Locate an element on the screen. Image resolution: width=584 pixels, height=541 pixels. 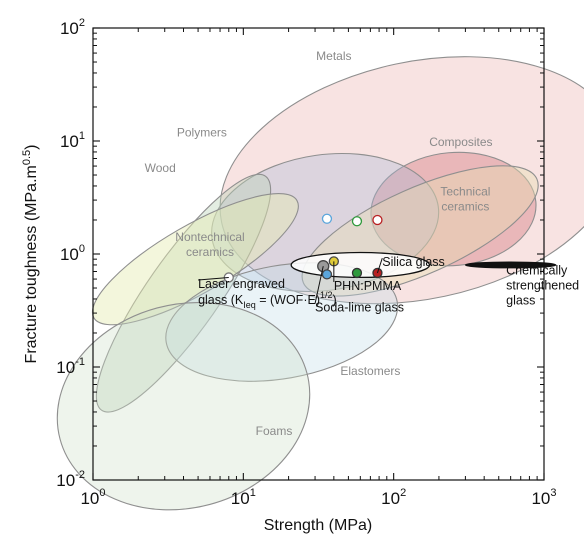
x-tick-label: 10⁰ is located at coordinates (92, 497).